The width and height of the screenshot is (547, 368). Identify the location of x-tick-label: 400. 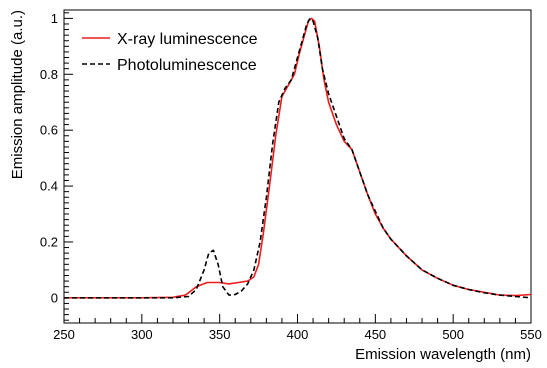
(298, 334).